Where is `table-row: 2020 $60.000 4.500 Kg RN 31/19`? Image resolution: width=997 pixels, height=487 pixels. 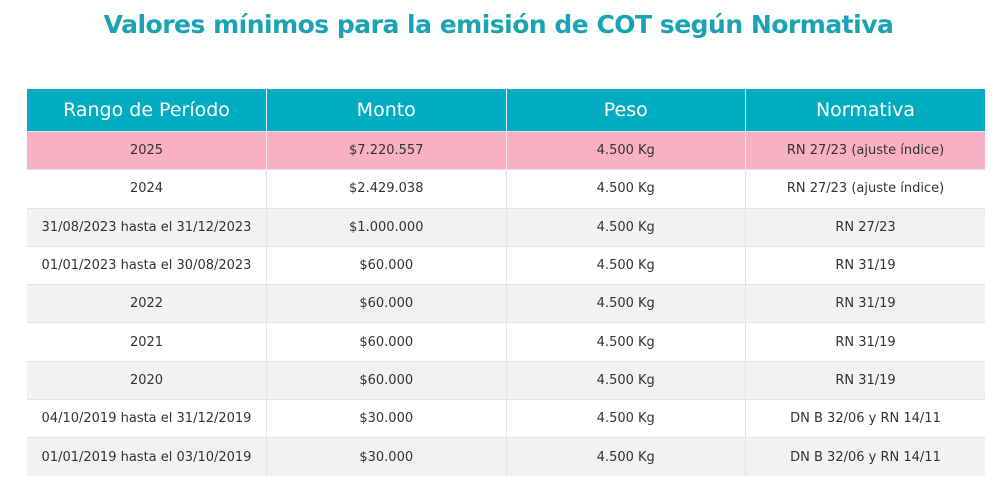
table-row: 2020 $60.000 4.500 Kg RN 31/19 is located at coordinates (506, 380).